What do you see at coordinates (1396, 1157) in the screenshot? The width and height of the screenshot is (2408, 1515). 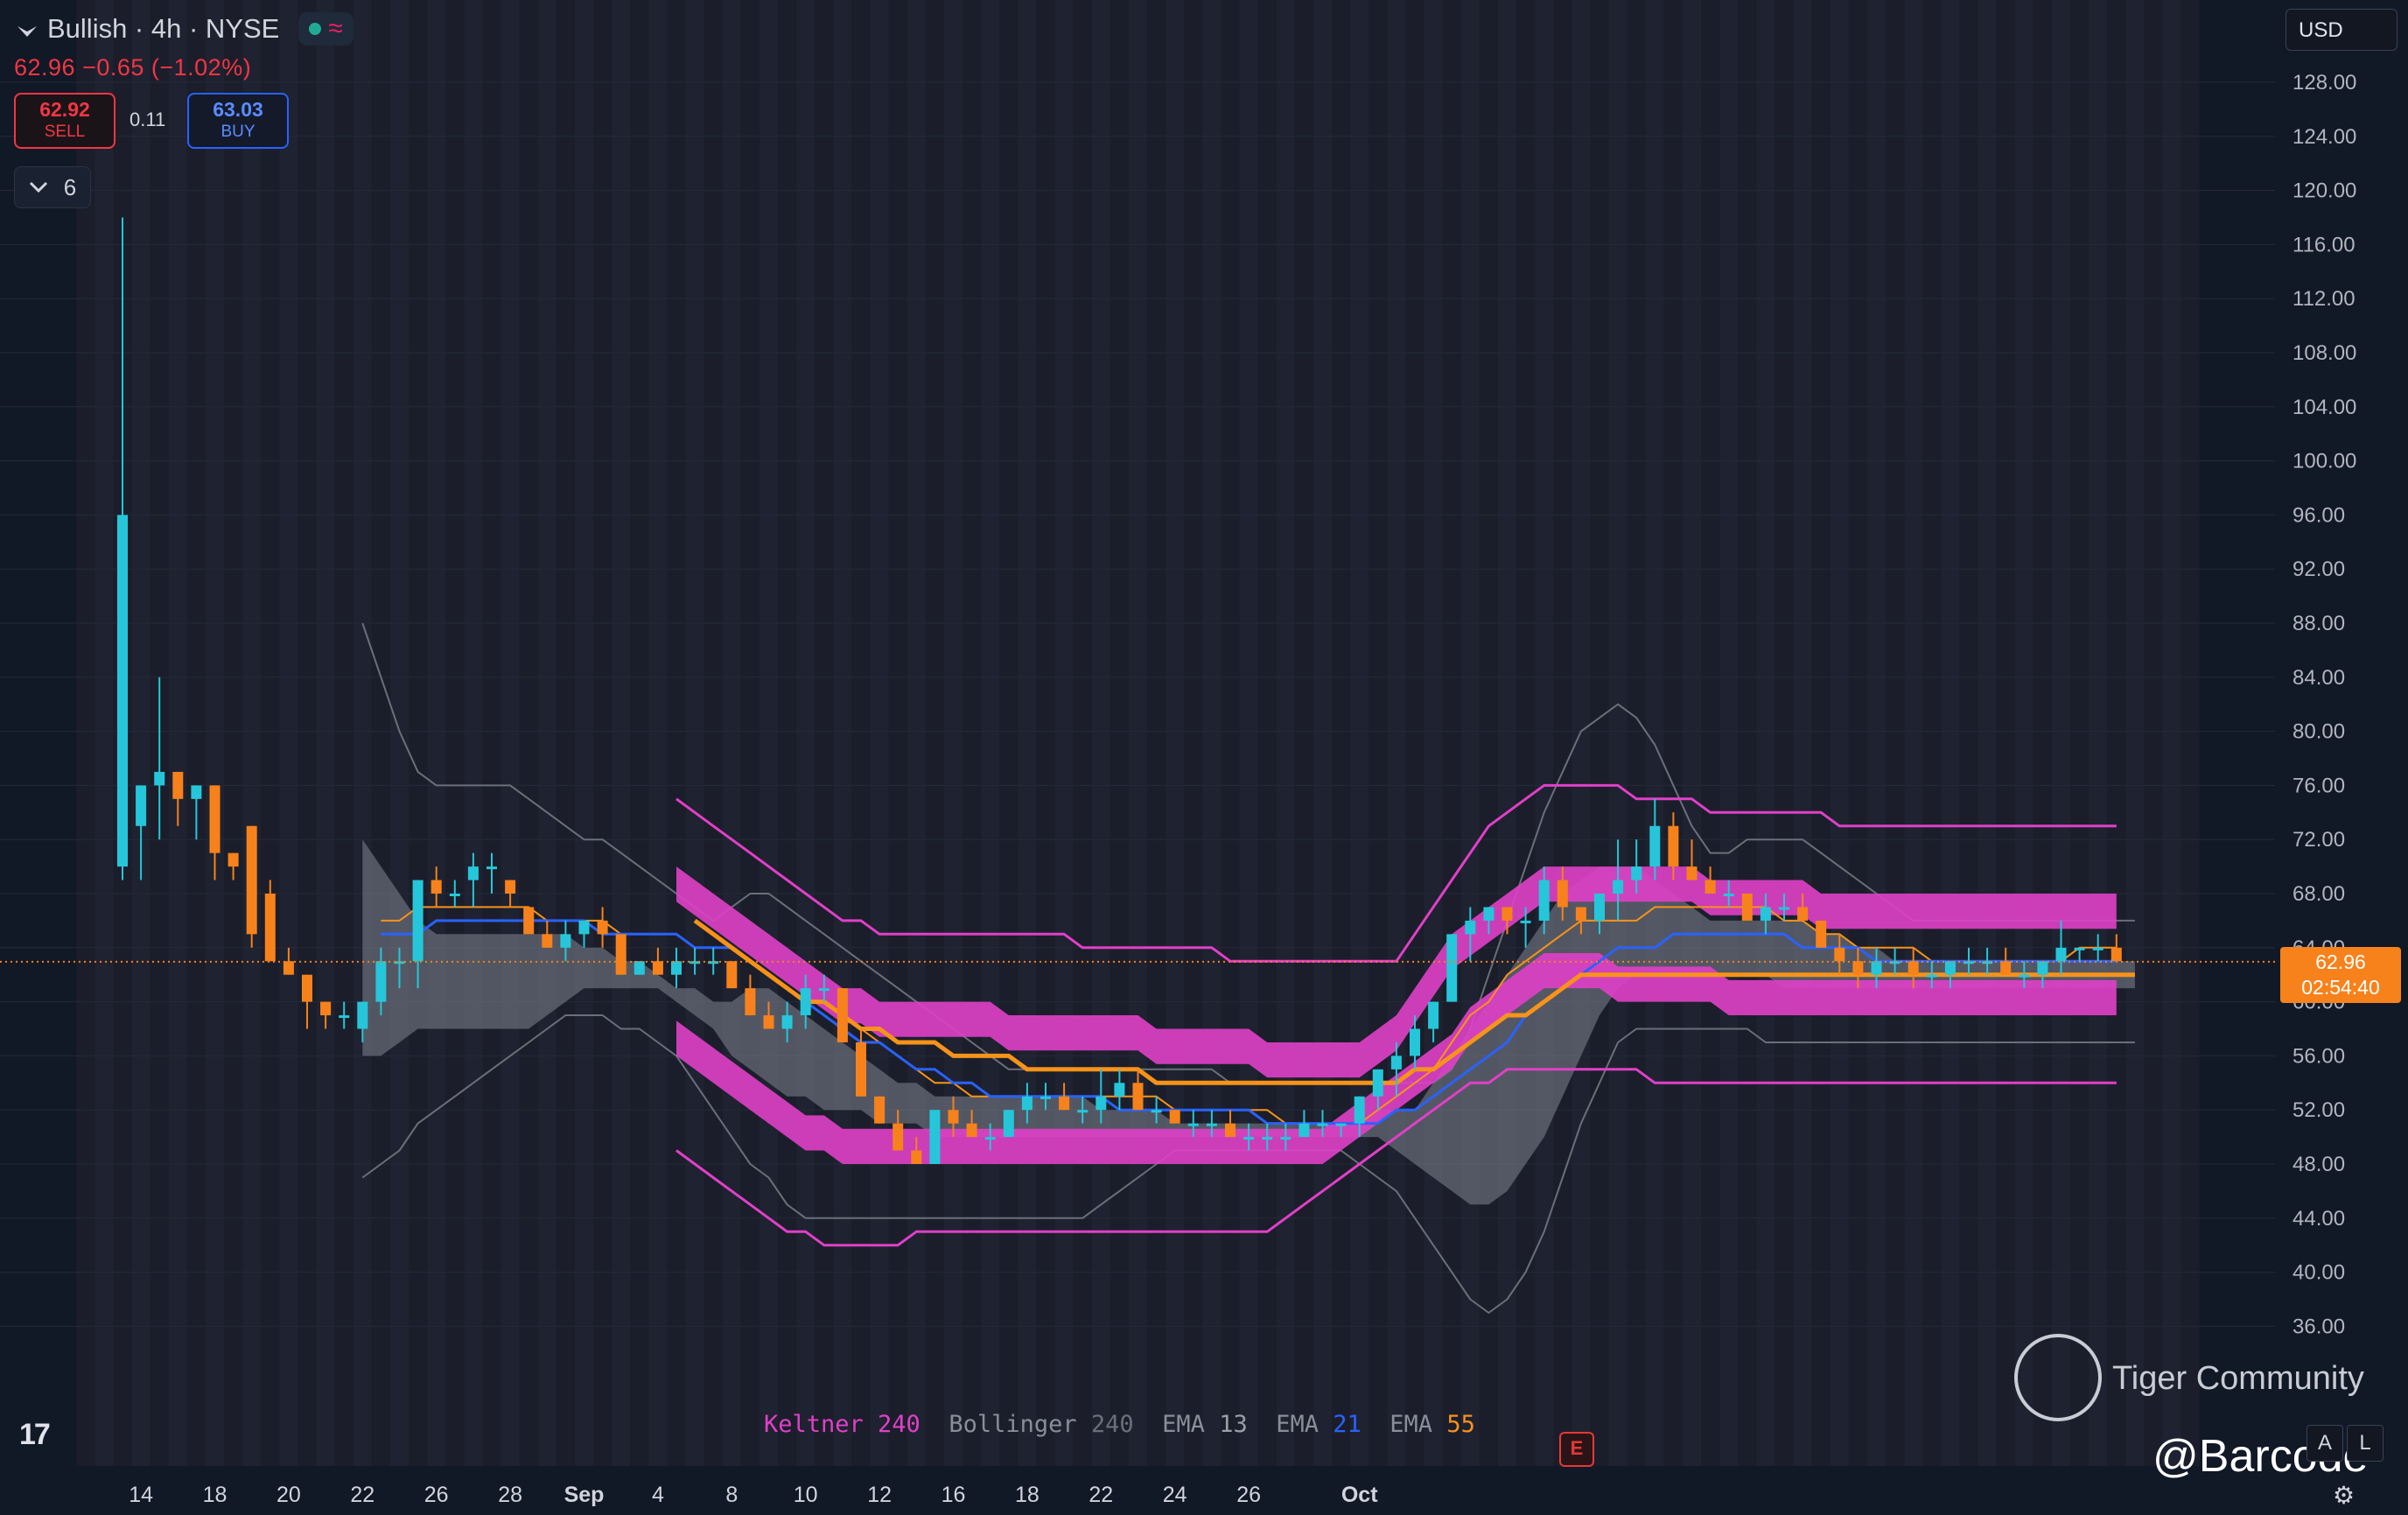 I see `keltner-lower-line` at bounding box center [1396, 1157].